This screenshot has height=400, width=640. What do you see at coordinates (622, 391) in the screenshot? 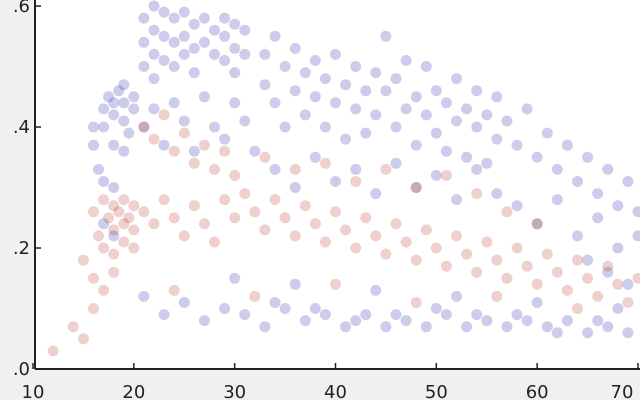
I see `x-tick-label: 70` at bounding box center [622, 391].